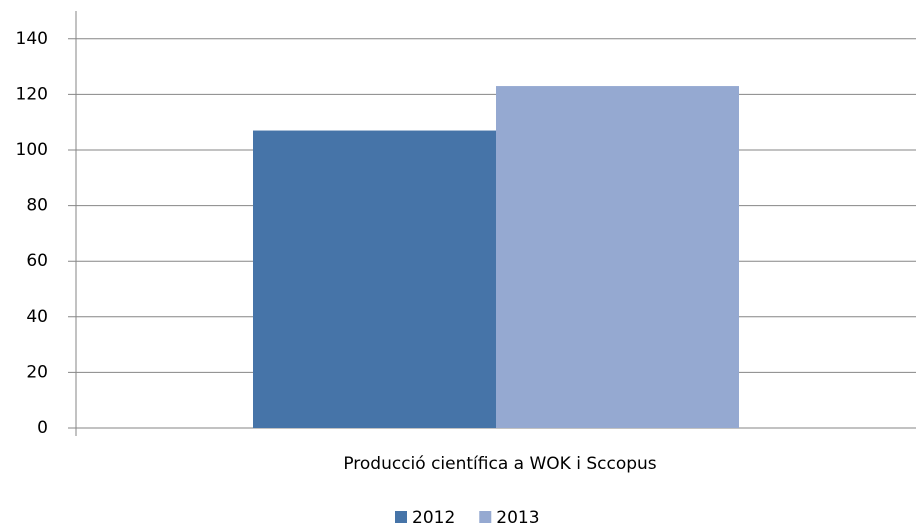  Describe the element at coordinates (499, 464) in the screenshot. I see `x-tick-label: Producció científica a WOK i Sccopus` at that location.